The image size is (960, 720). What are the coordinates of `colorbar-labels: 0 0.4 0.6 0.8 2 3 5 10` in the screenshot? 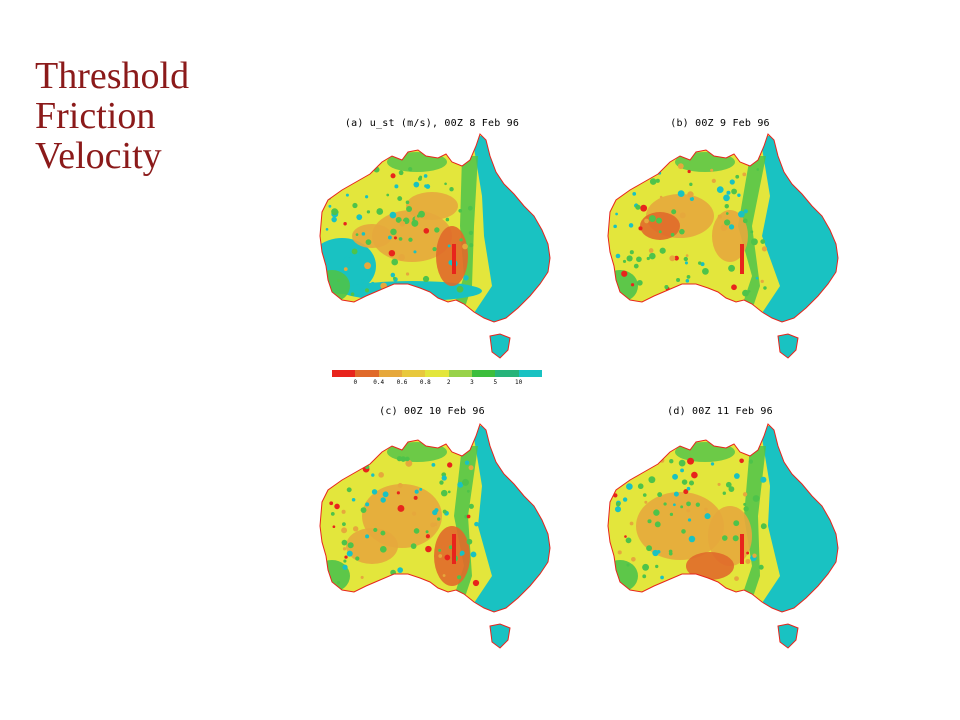 It's located at (437, 384).